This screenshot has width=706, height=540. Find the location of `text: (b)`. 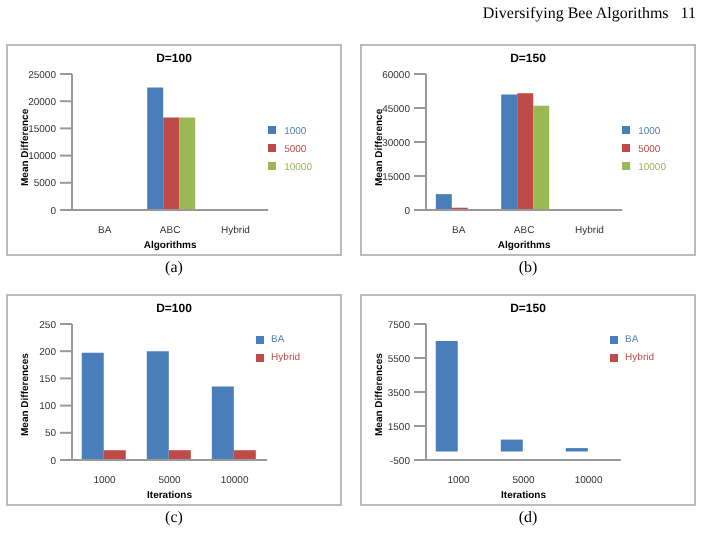

text: (b) is located at coordinates (528, 267).